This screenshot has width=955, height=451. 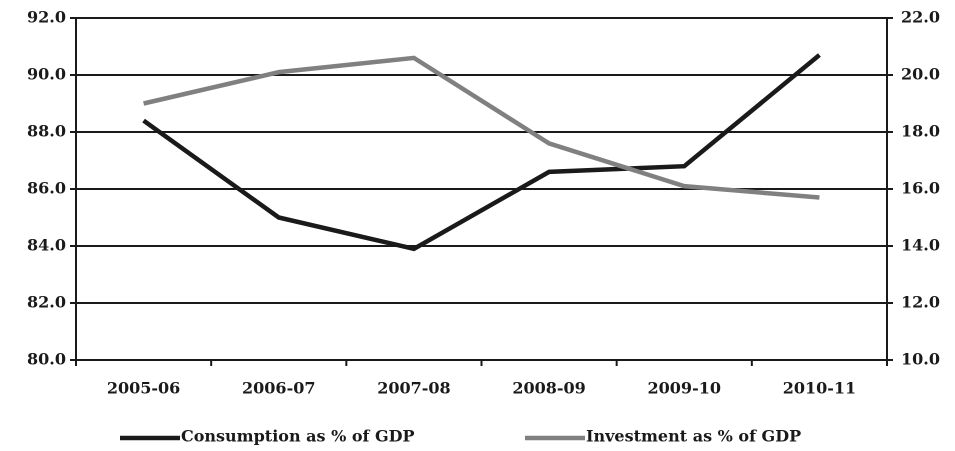 What do you see at coordinates (46, 74) in the screenshot?
I see `y-tick-label: 90.0` at bounding box center [46, 74].